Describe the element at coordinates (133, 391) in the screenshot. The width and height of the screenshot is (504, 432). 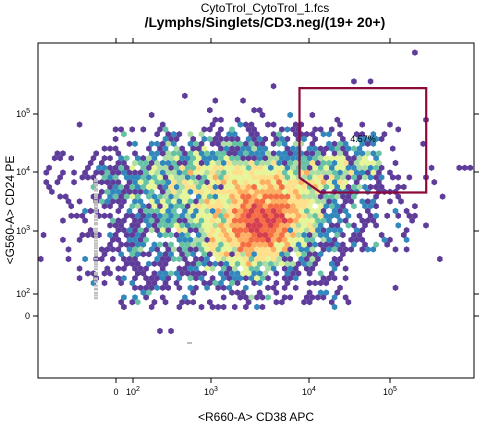
I see `x-tick-label: 102` at that location.